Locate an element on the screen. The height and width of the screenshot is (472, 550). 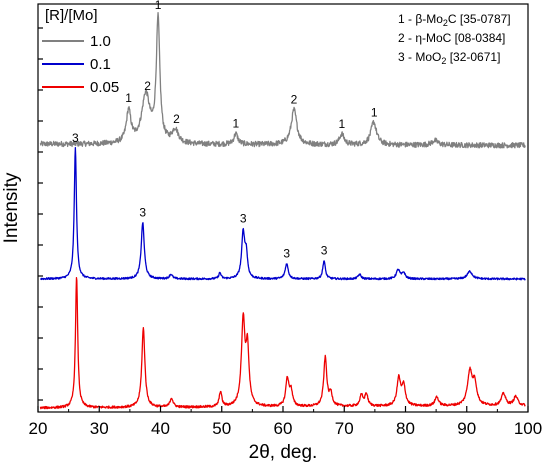
x-tick-label: 90 is located at coordinates (466, 428).